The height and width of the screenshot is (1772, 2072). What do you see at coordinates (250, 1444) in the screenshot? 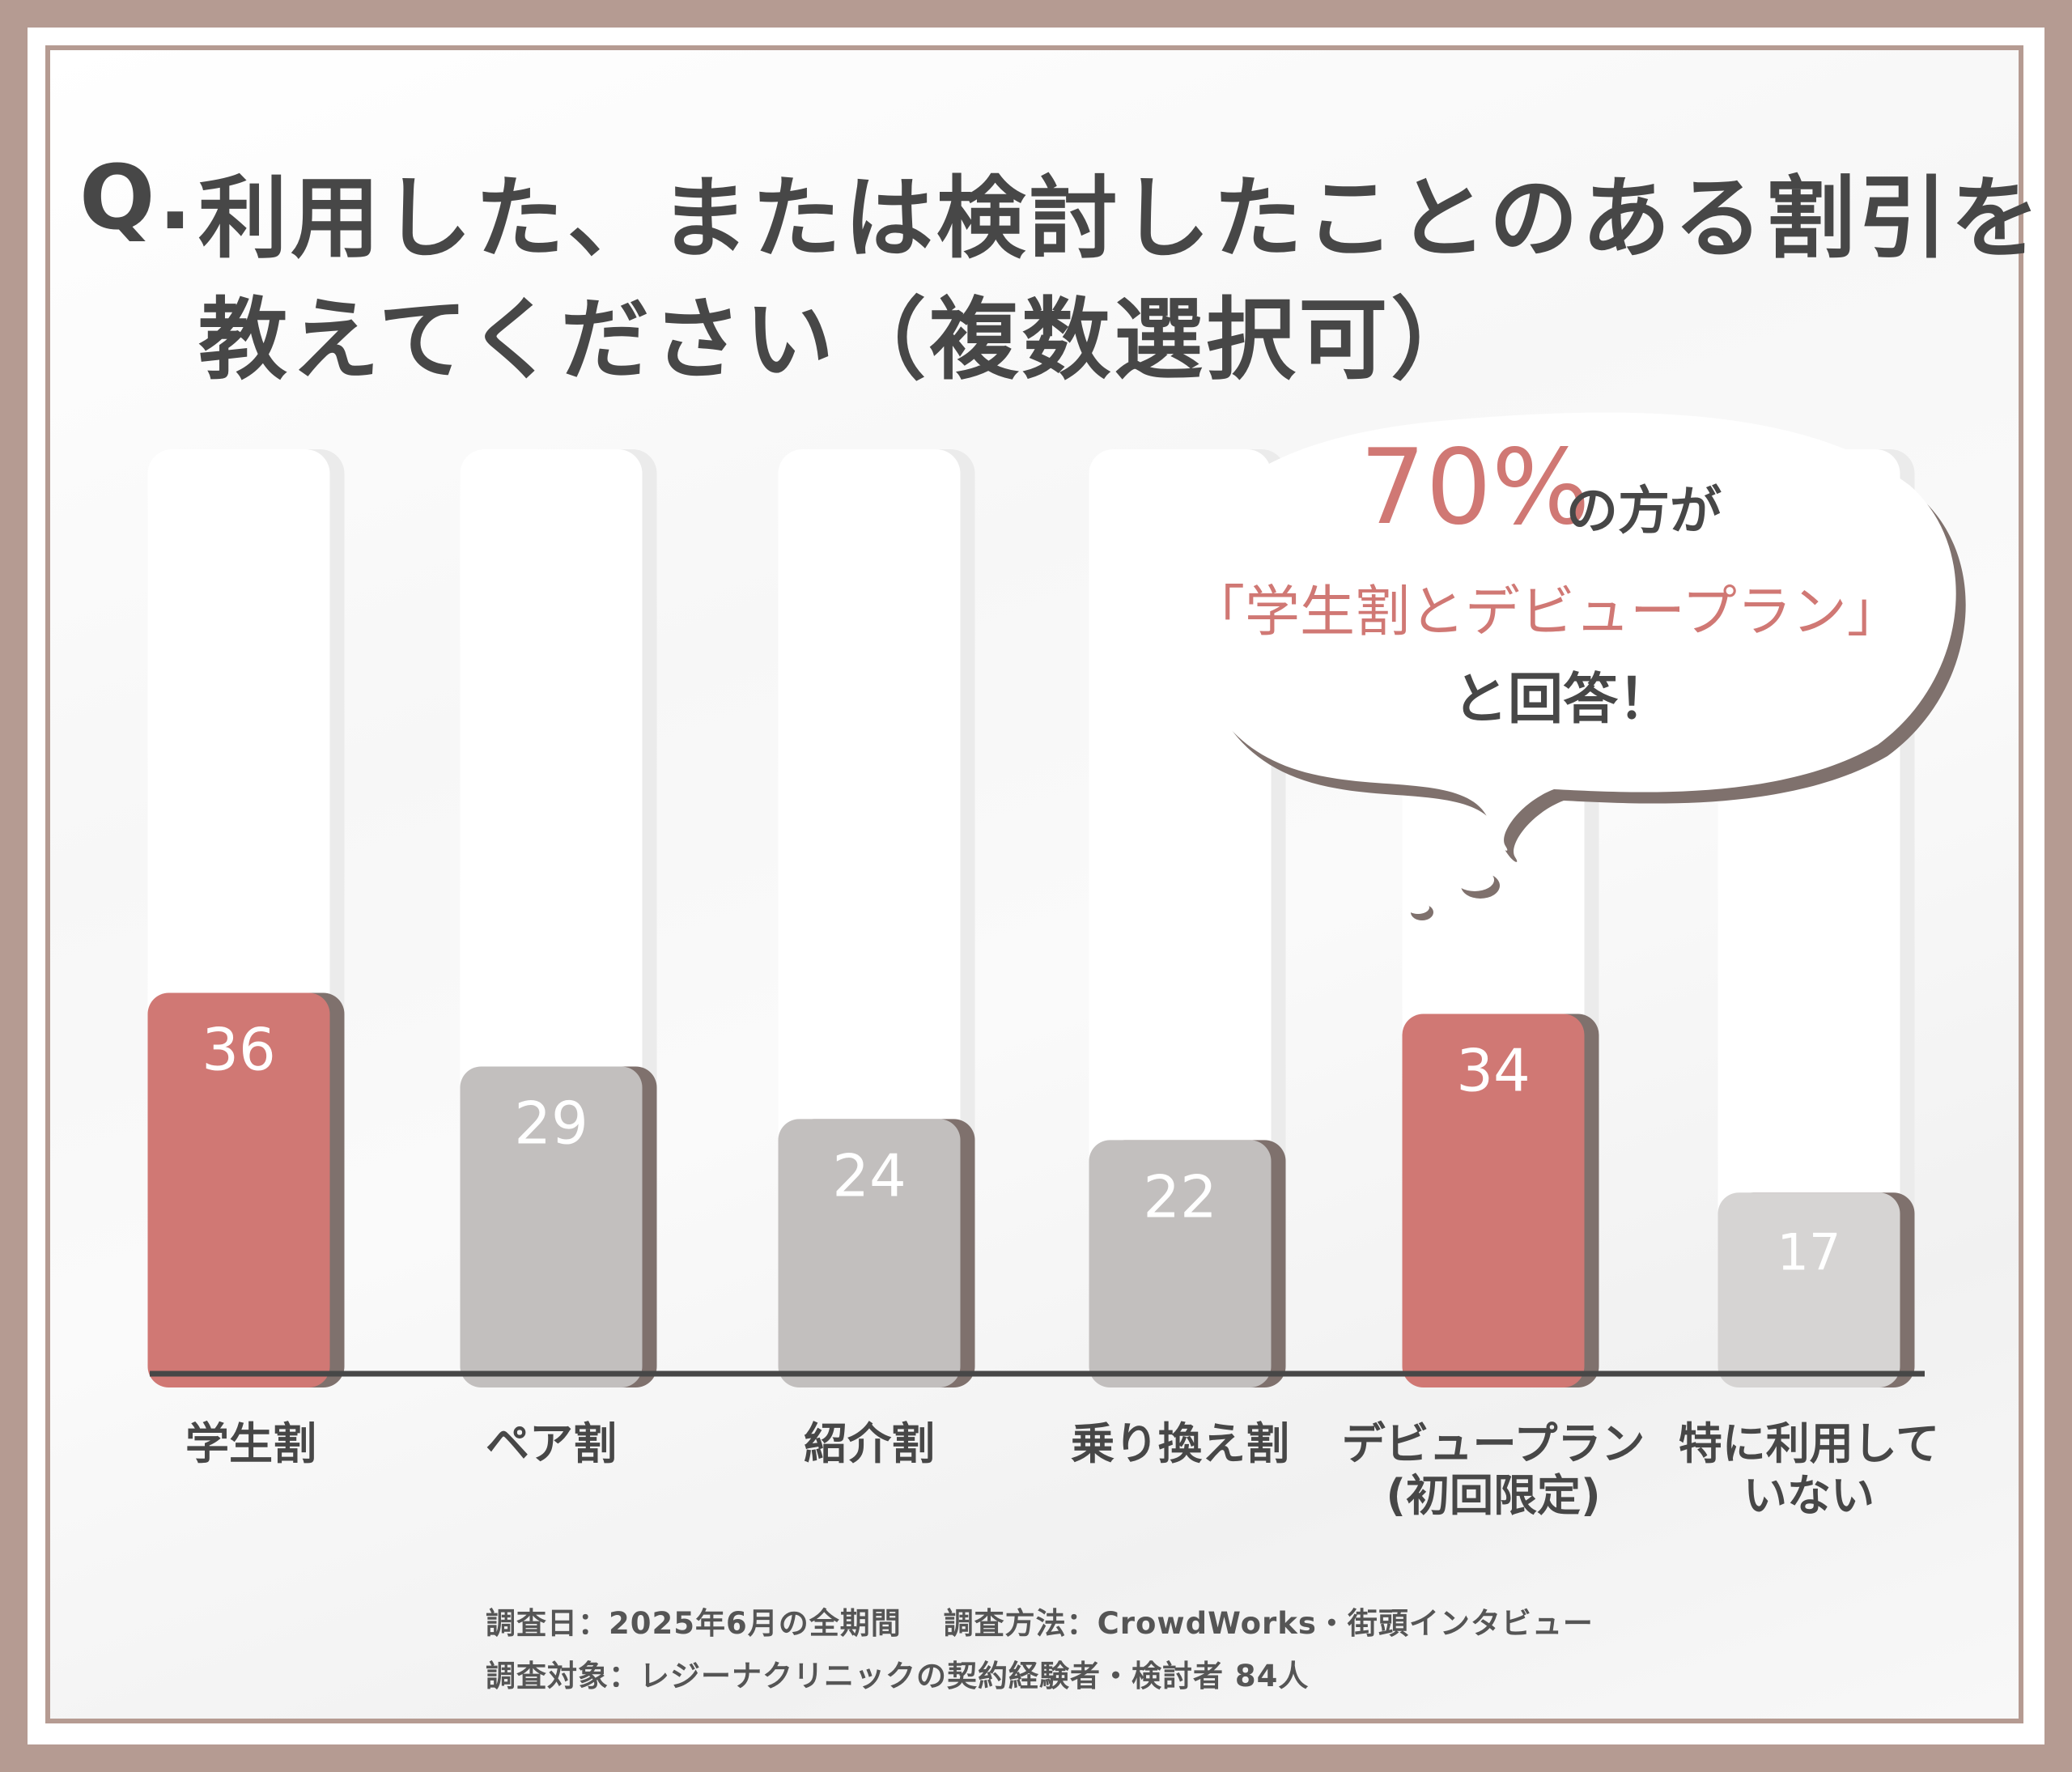
I see `category-label: 学生割` at bounding box center [250, 1444].